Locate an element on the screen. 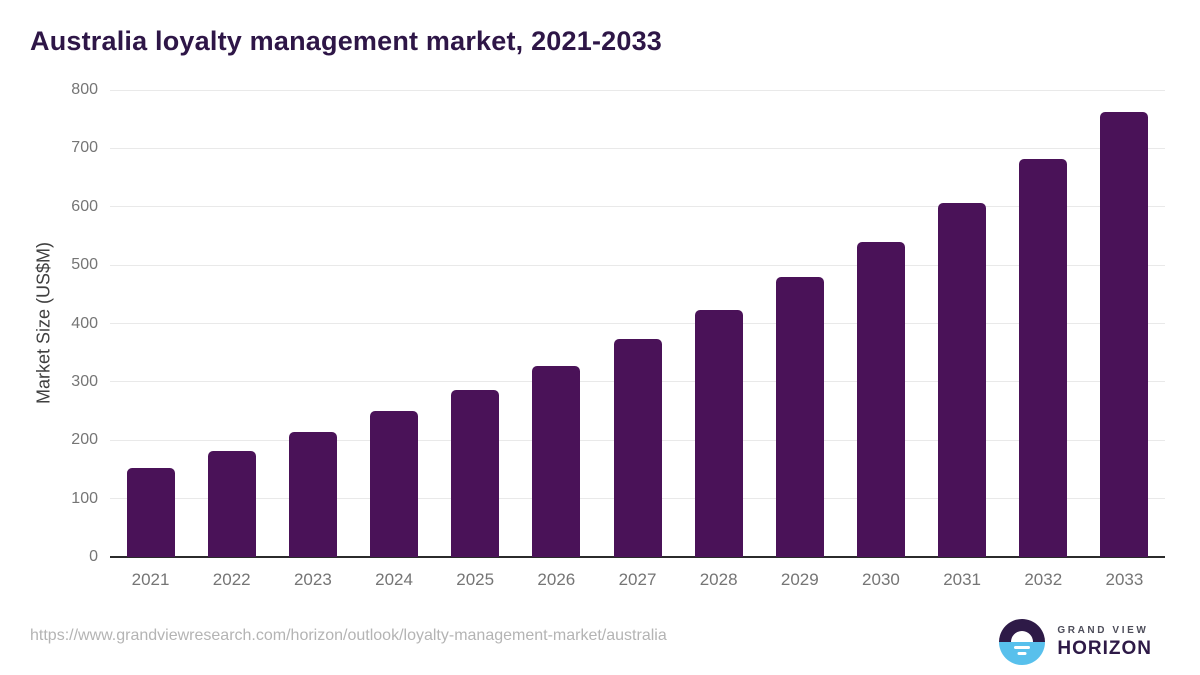 The width and height of the screenshot is (1200, 675). logo-dome-shape is located at coordinates (1022, 636).